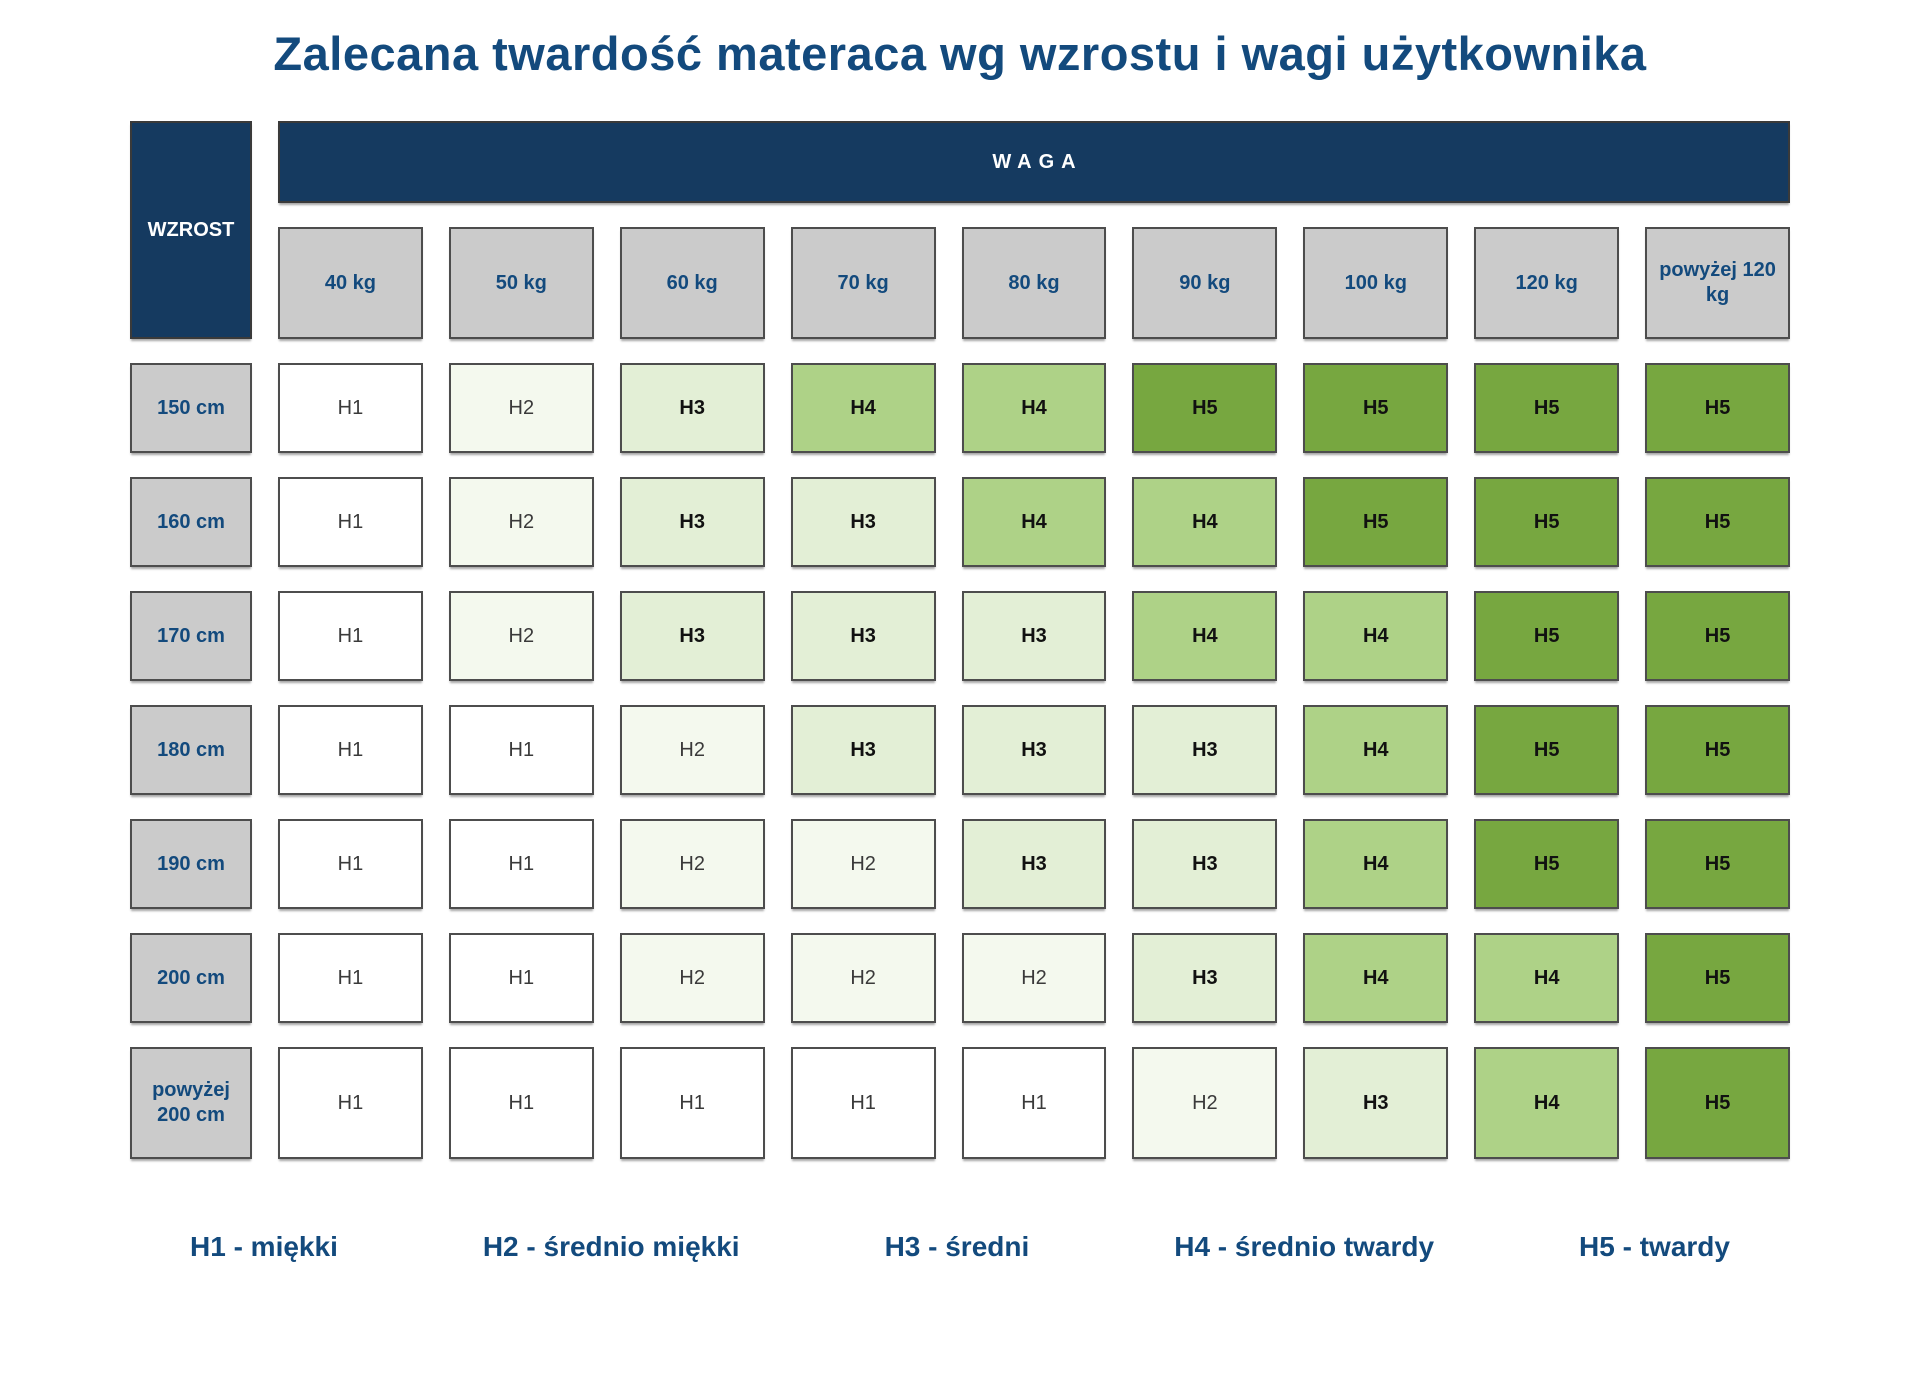 This screenshot has width=1920, height=1383. What do you see at coordinates (191, 1103) in the screenshot?
I see `height-label-cell: powyżej 200 cm` at bounding box center [191, 1103].